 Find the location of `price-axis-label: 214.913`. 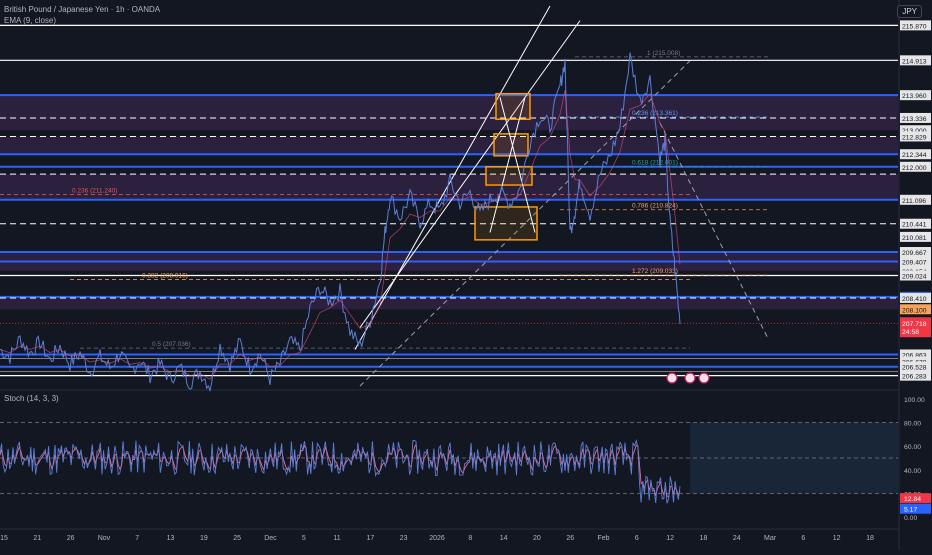

price-axis-label: 214.913 is located at coordinates (914, 61).